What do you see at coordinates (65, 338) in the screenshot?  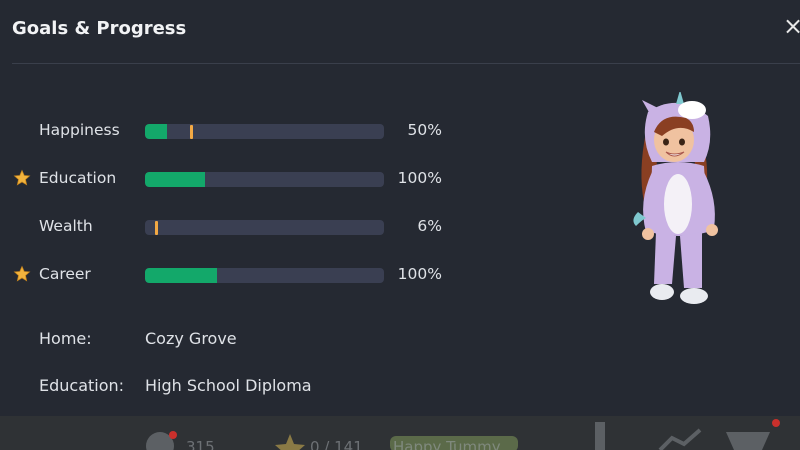 I see `home-label: Home:` at bounding box center [65, 338].